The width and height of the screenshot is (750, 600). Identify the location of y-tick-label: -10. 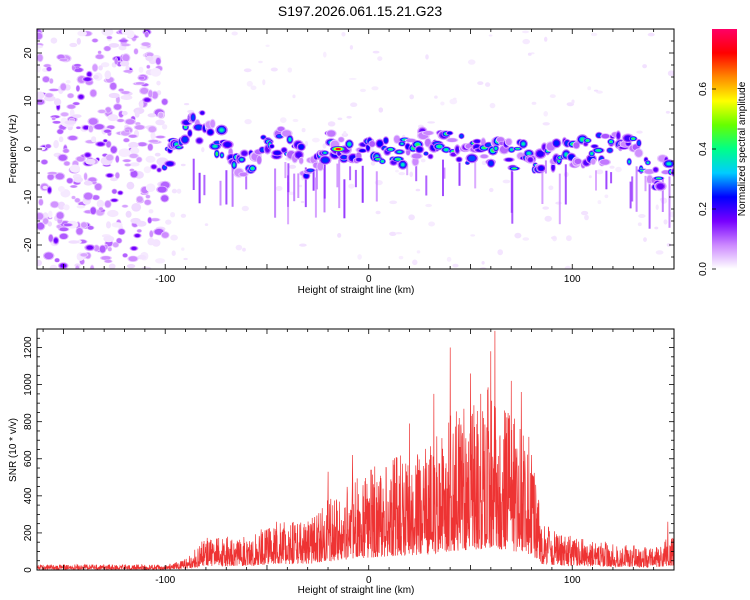
(28, 196).